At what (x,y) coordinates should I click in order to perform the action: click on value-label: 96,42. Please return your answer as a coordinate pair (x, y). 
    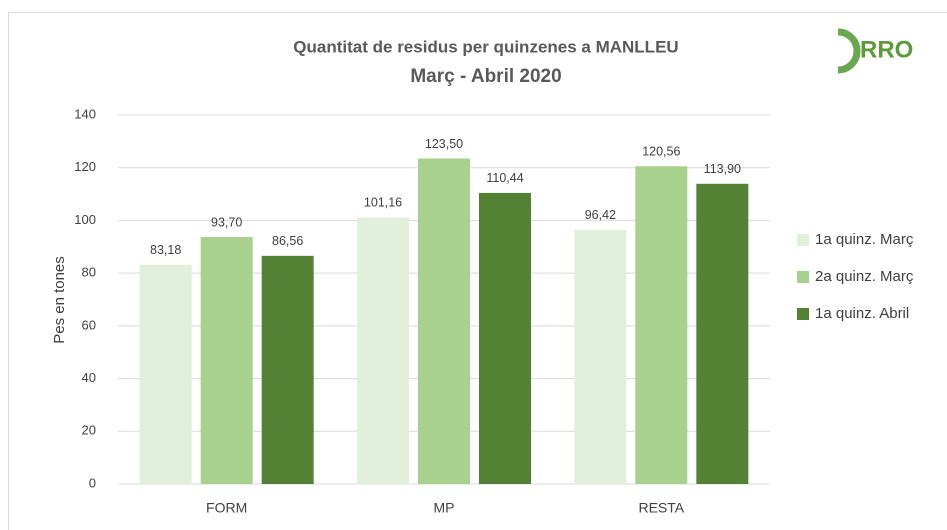
    Looking at the image, I should click on (600, 215).